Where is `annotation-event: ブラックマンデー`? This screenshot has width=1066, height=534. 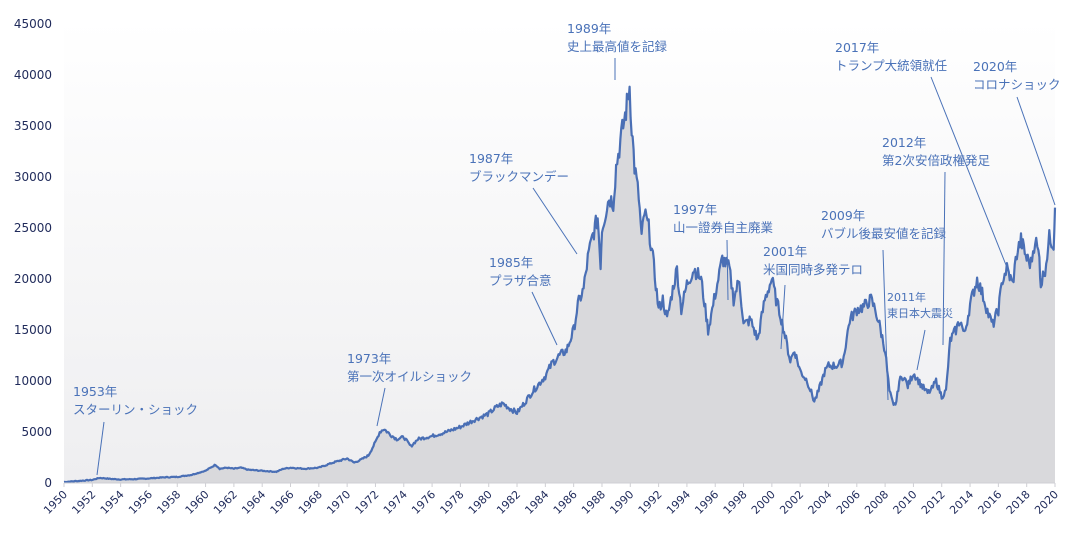
annotation-event: ブラックマンデー is located at coordinates (519, 176).